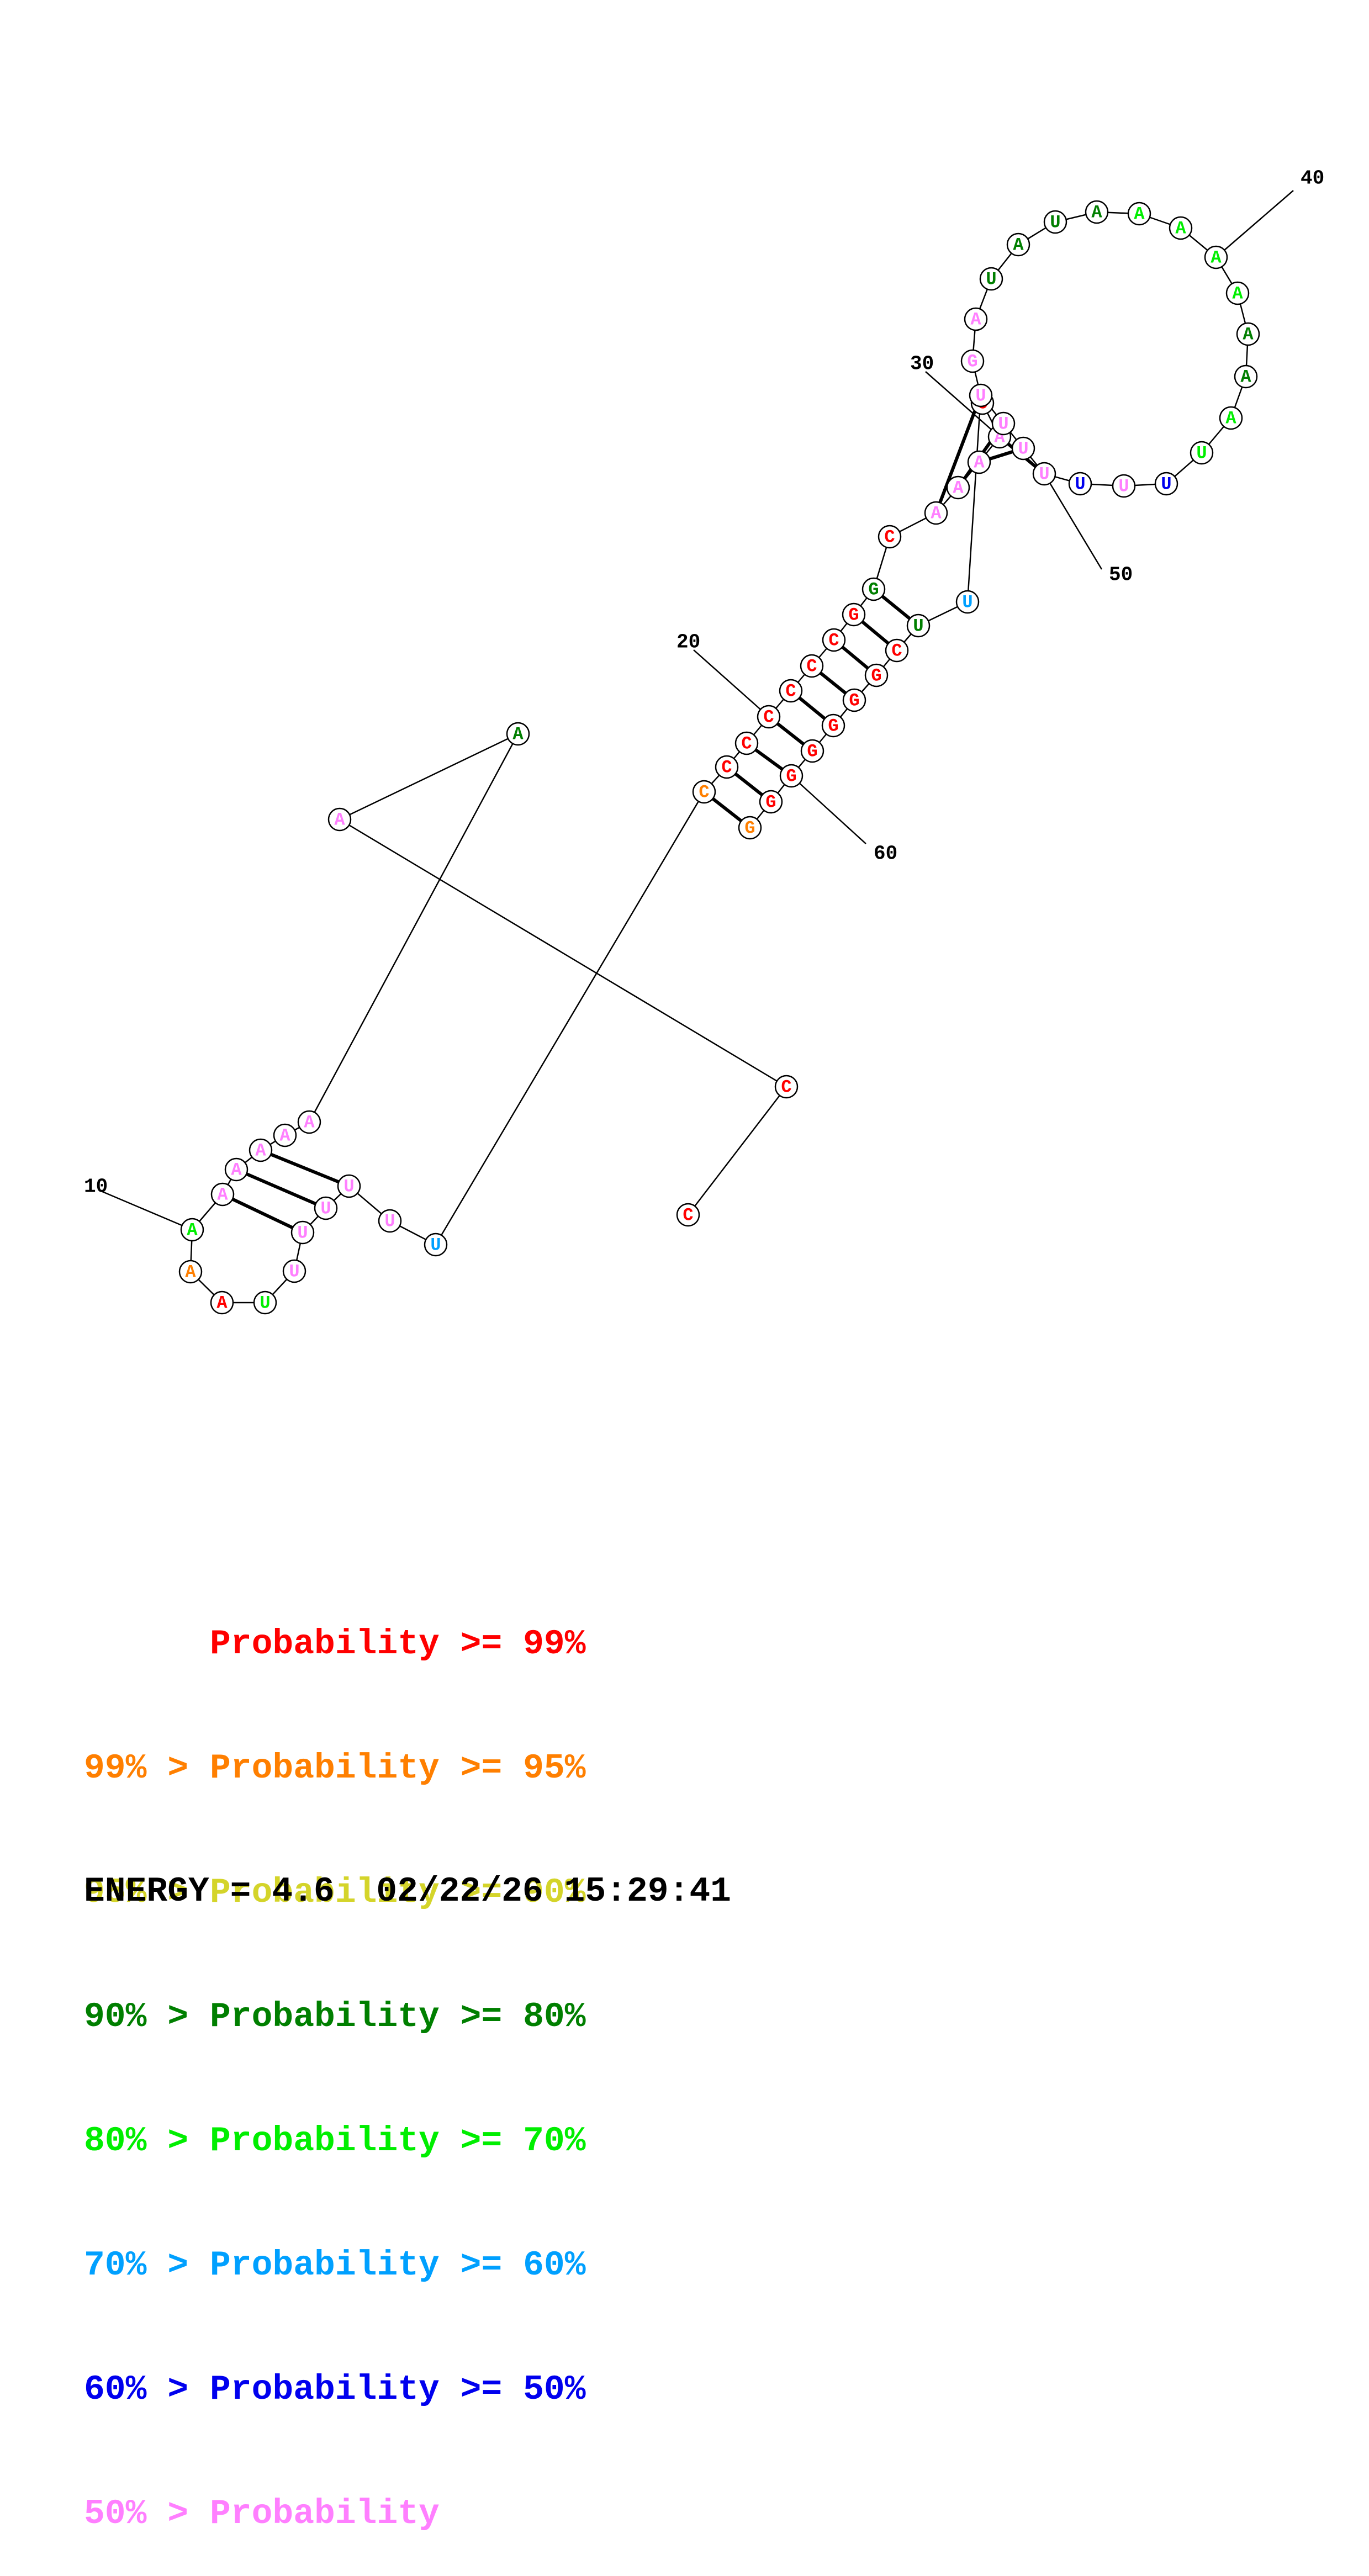 Image resolution: width=1369 pixels, height=2576 pixels. I want to click on nucleotide-24: C, so click(791, 691).